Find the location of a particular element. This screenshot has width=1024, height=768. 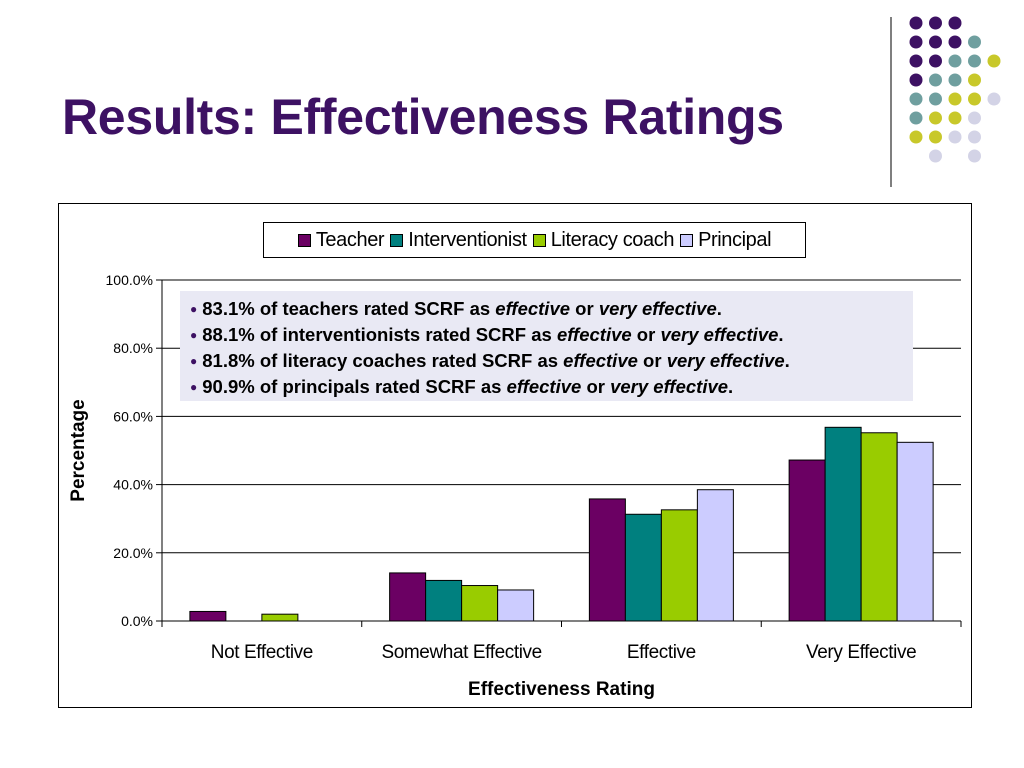

legend-item-teacher: Teacher is located at coordinates (341, 240).